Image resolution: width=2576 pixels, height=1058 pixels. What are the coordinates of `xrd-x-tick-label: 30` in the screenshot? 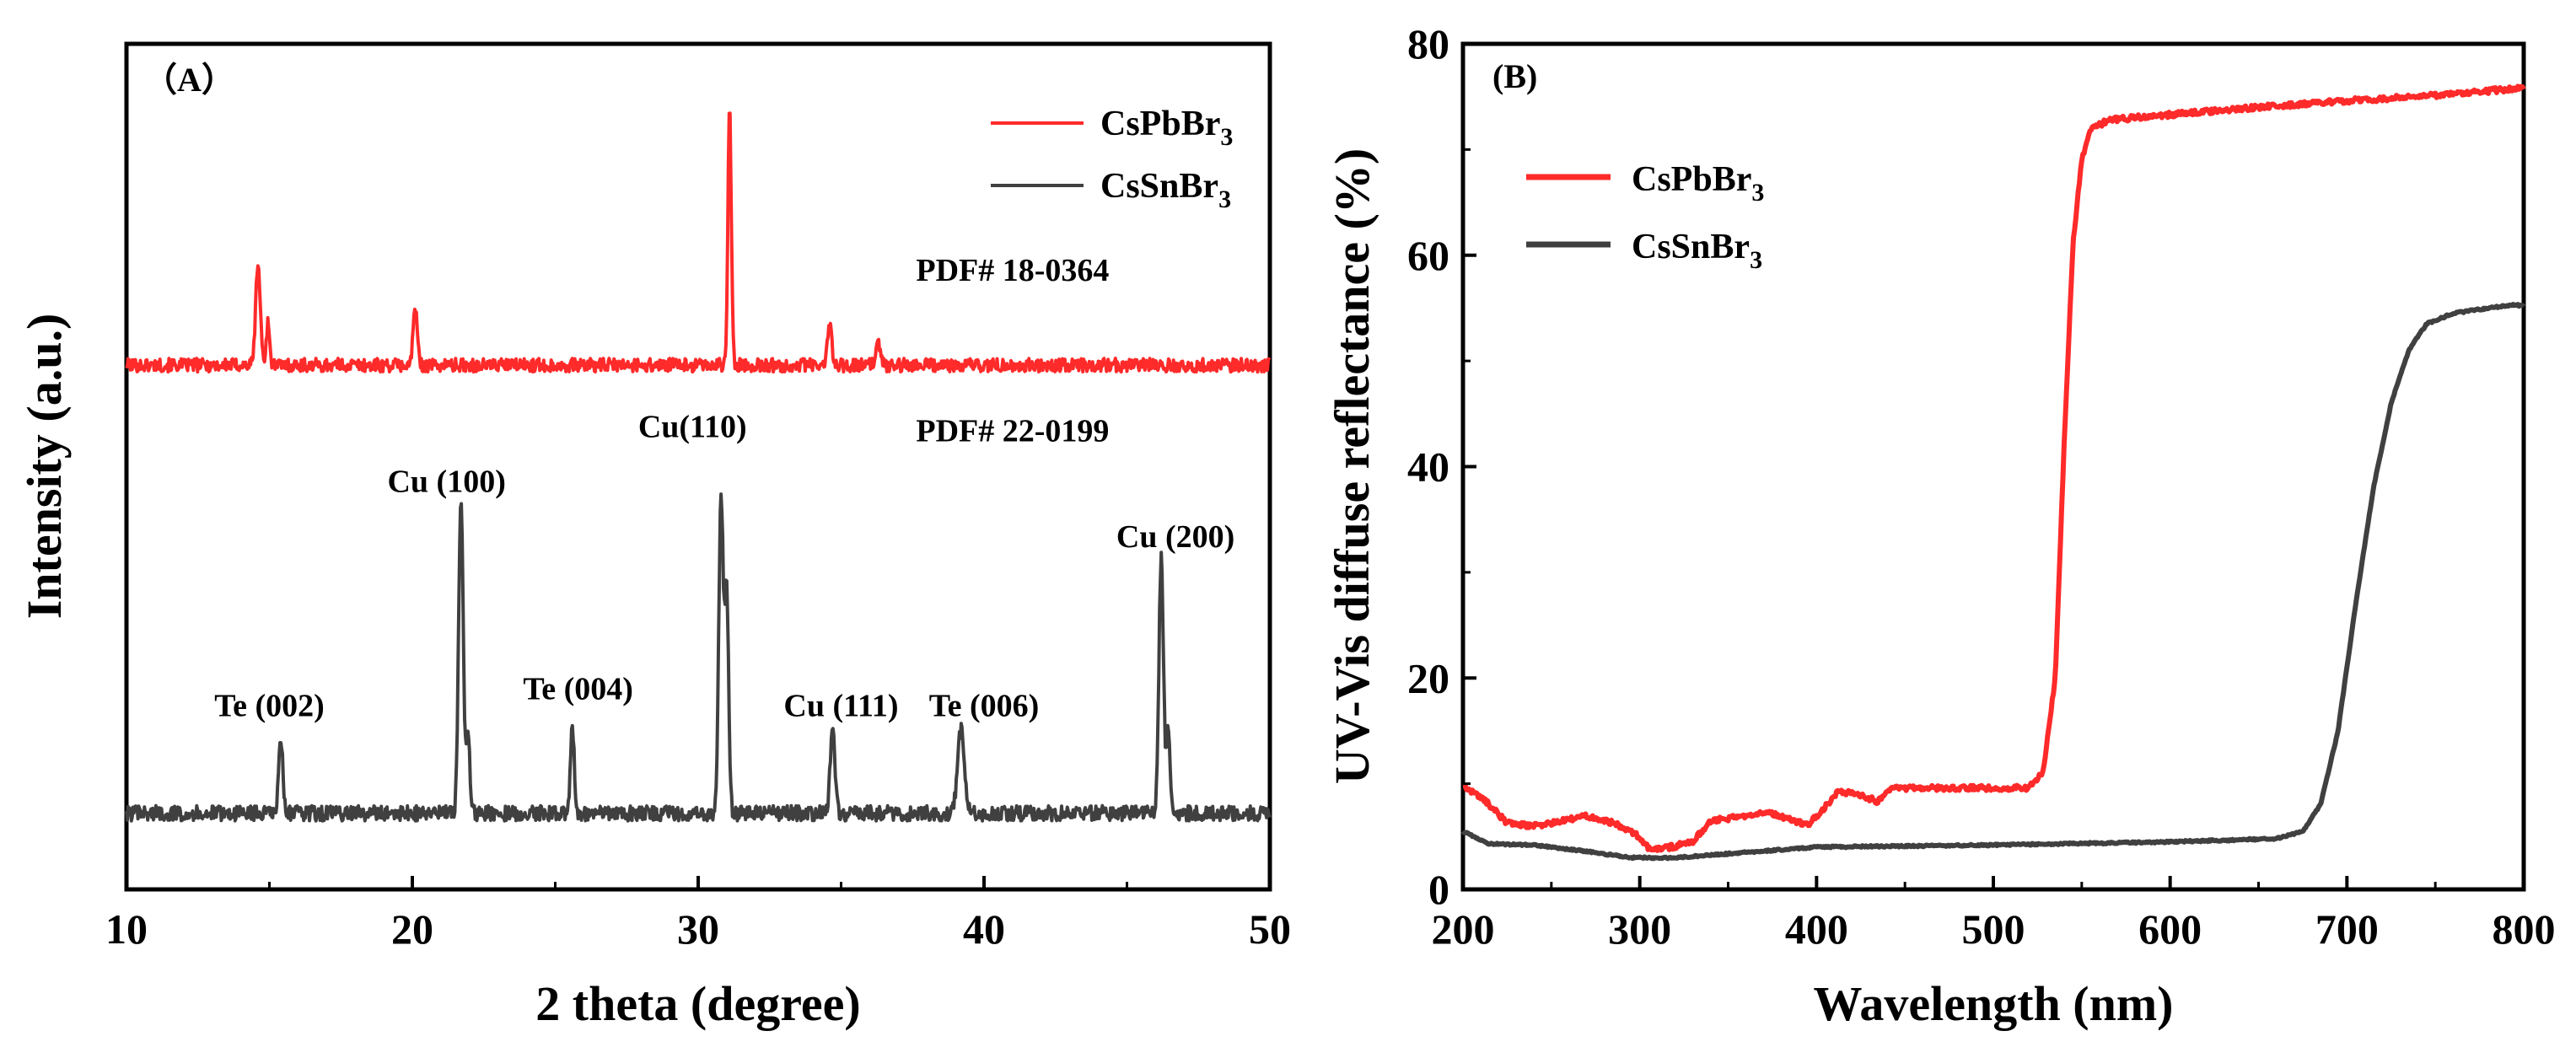 It's located at (698, 929).